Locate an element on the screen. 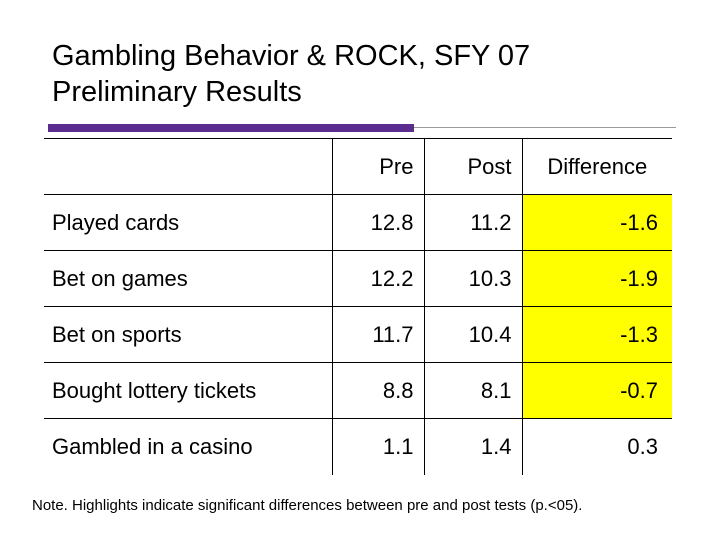 Image resolution: width=720 pixels, height=540 pixels. post-value: 10.3 is located at coordinates (472, 278).